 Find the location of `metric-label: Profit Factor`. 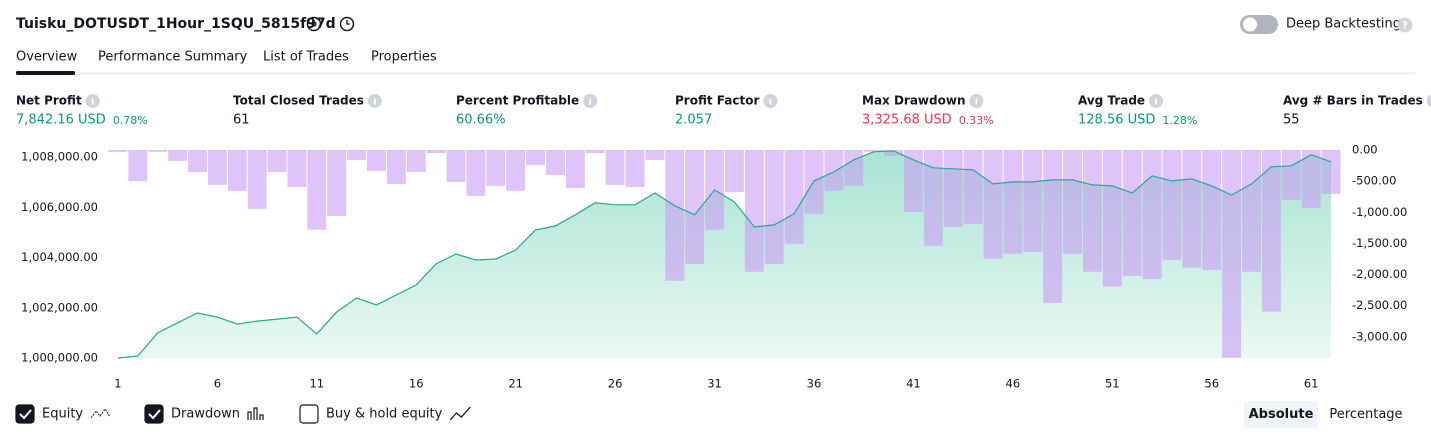

metric-label: Profit Factor is located at coordinates (717, 101).